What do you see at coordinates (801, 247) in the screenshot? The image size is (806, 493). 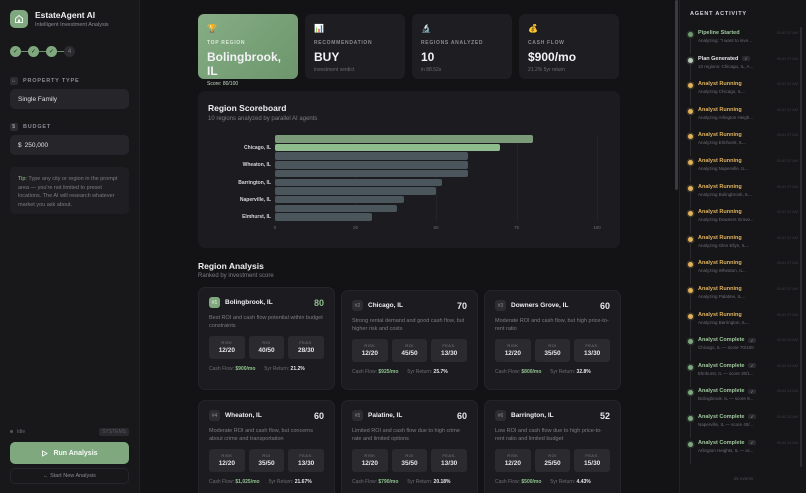 I see `activity-scrollbar` at bounding box center [801, 247].